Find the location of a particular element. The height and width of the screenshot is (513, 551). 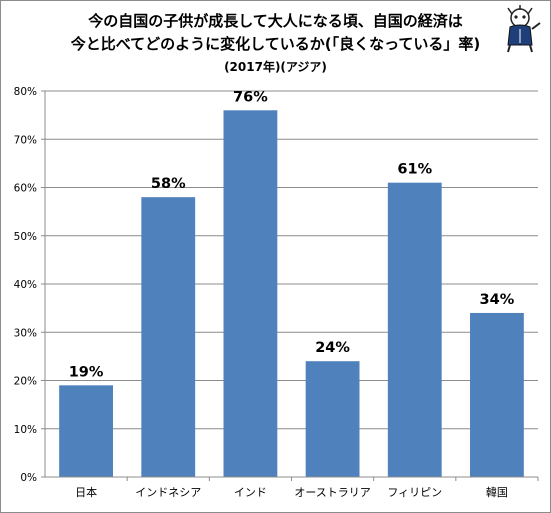

title-line-2: 今と比べてどのように変化しているか(「良くなっている」率) is located at coordinates (275, 44).